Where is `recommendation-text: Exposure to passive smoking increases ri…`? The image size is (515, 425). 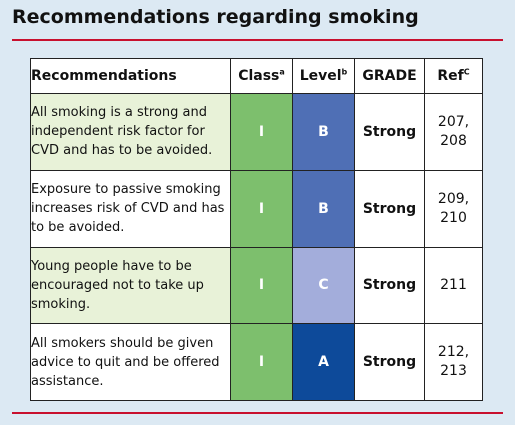
recommendation-text: Exposure to passive smoking increases ri… is located at coordinates (130, 208).